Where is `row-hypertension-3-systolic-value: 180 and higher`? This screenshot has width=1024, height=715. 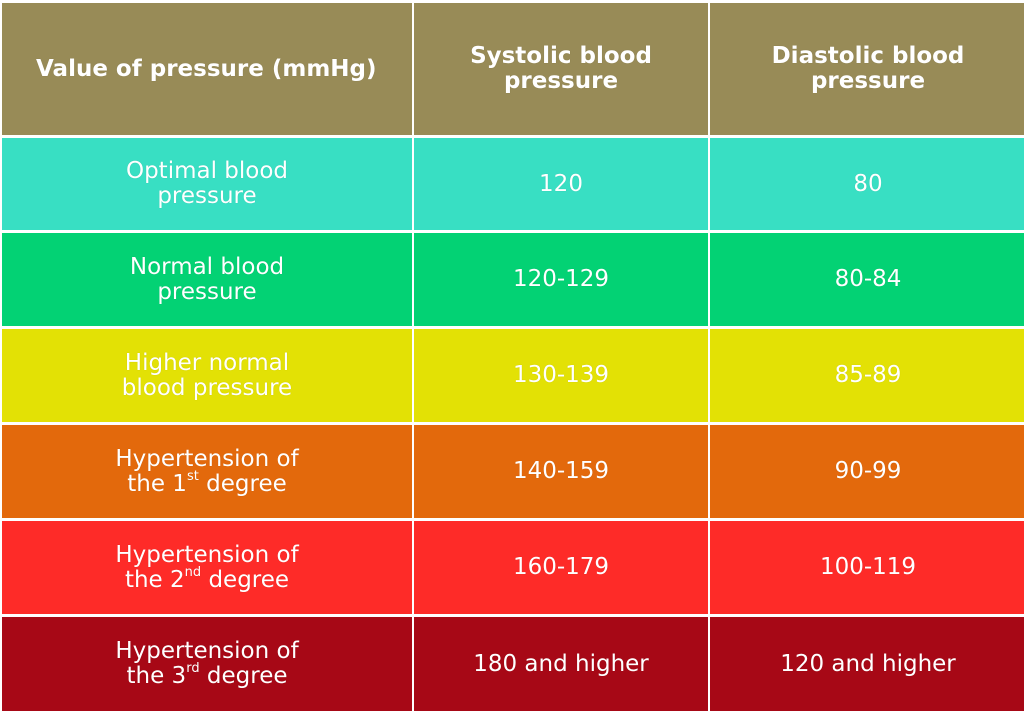 row-hypertension-3-systolic-value: 180 and higher is located at coordinates (561, 663).